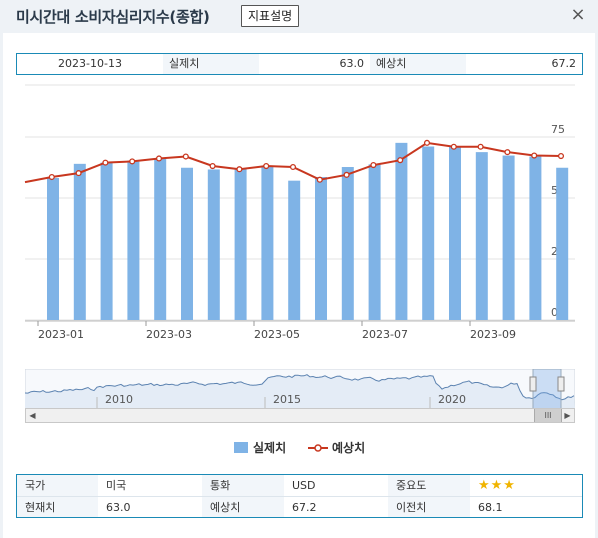 This screenshot has width=598, height=538. I want to click on range-navigator: 2010 2015 2020, so click(300, 396).